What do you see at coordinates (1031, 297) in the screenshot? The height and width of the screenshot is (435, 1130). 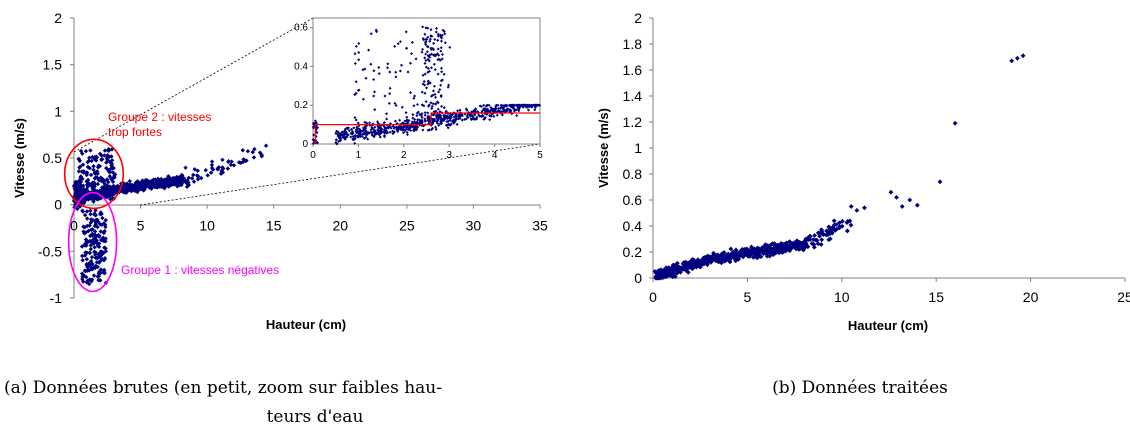 I see `chart-b-xtick-label: 20` at bounding box center [1031, 297].